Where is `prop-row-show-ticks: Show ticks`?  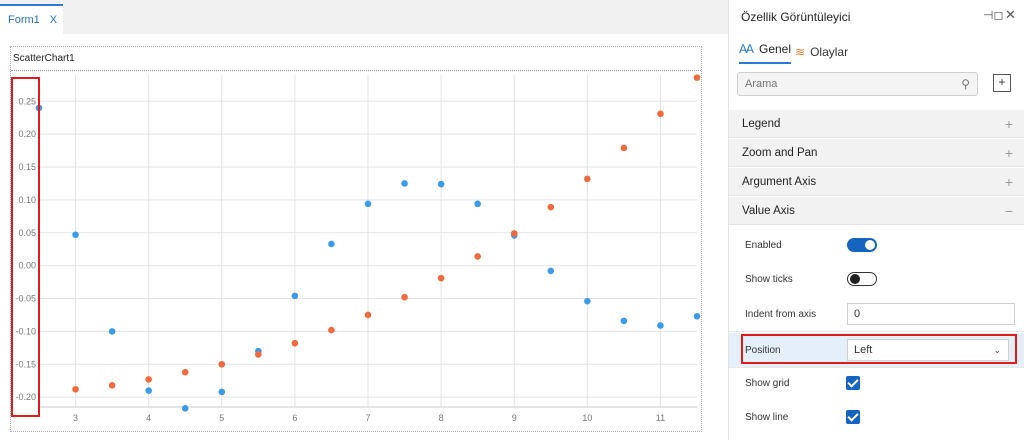
prop-row-show-ticks: Show ticks is located at coordinates (876, 279).